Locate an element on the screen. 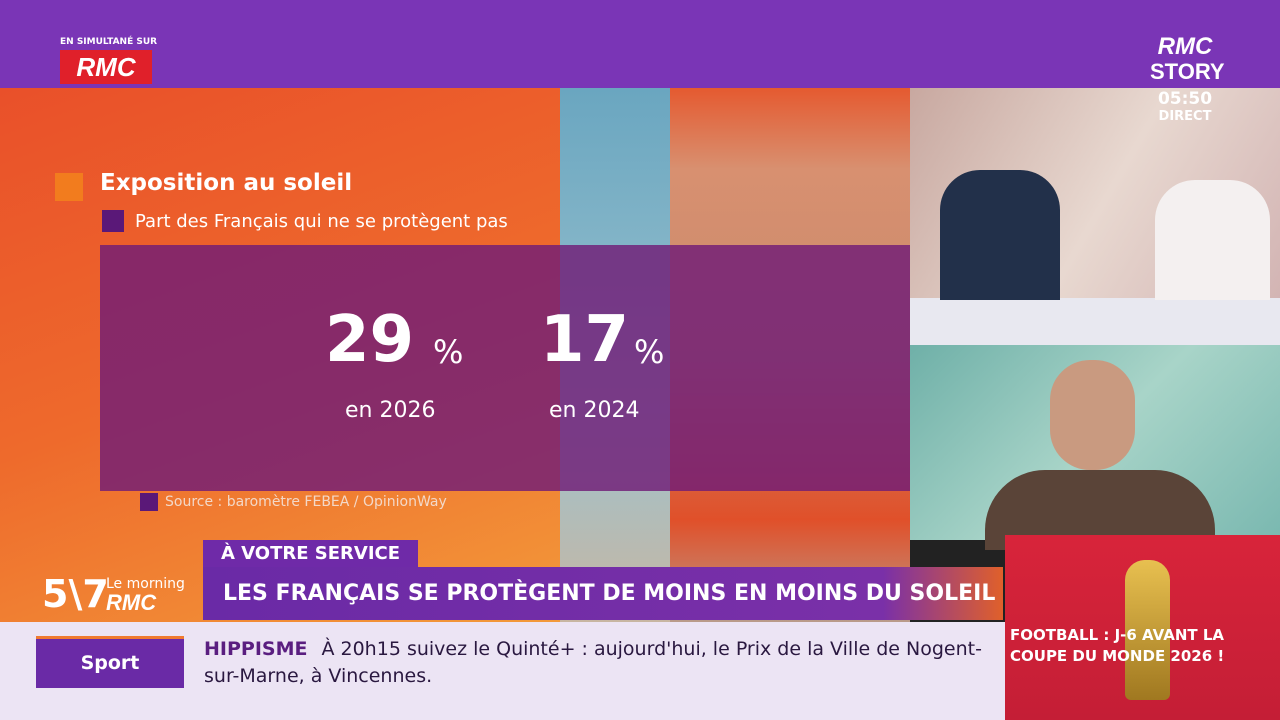 This screenshot has width=1280, height=720. show-line: RMC is located at coordinates (131, 602).